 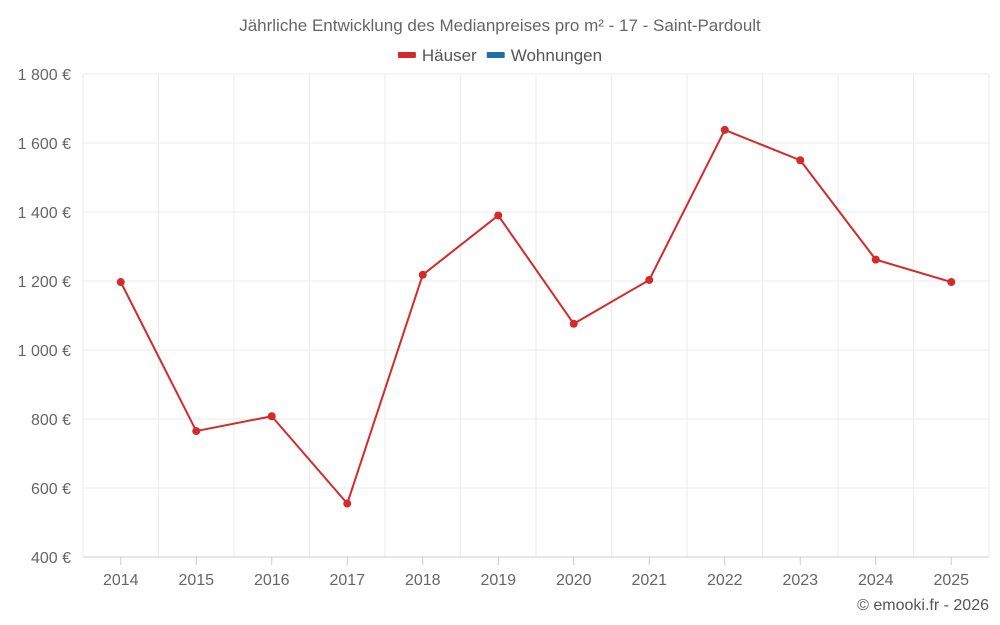 What do you see at coordinates (121, 580) in the screenshot?
I see `x-tick-label: 2014` at bounding box center [121, 580].